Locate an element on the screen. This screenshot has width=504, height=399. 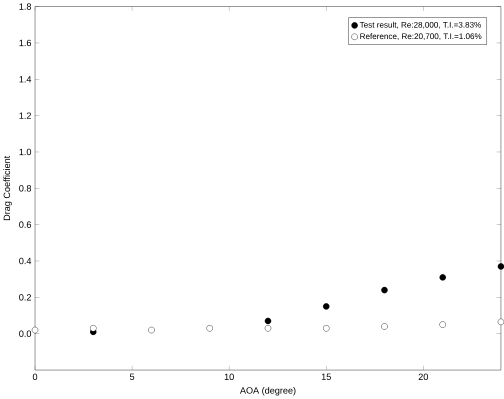
y-tick-label: 0.2 is located at coordinates (25, 297).